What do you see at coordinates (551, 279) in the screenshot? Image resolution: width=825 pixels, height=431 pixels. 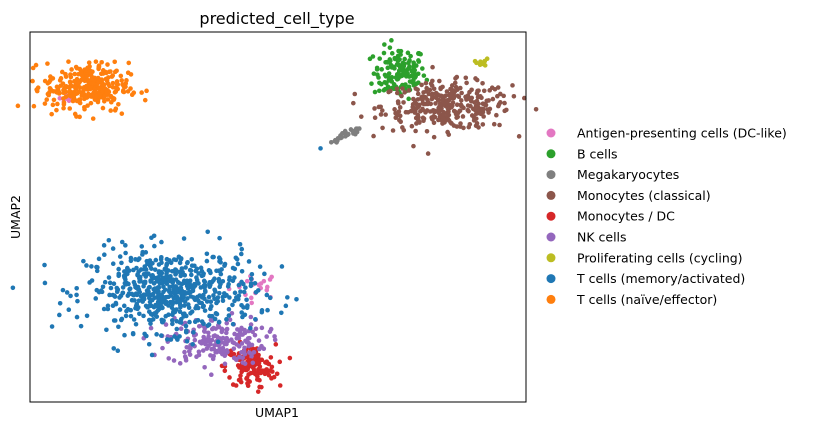 I see `legend-marker` at bounding box center [551, 279].